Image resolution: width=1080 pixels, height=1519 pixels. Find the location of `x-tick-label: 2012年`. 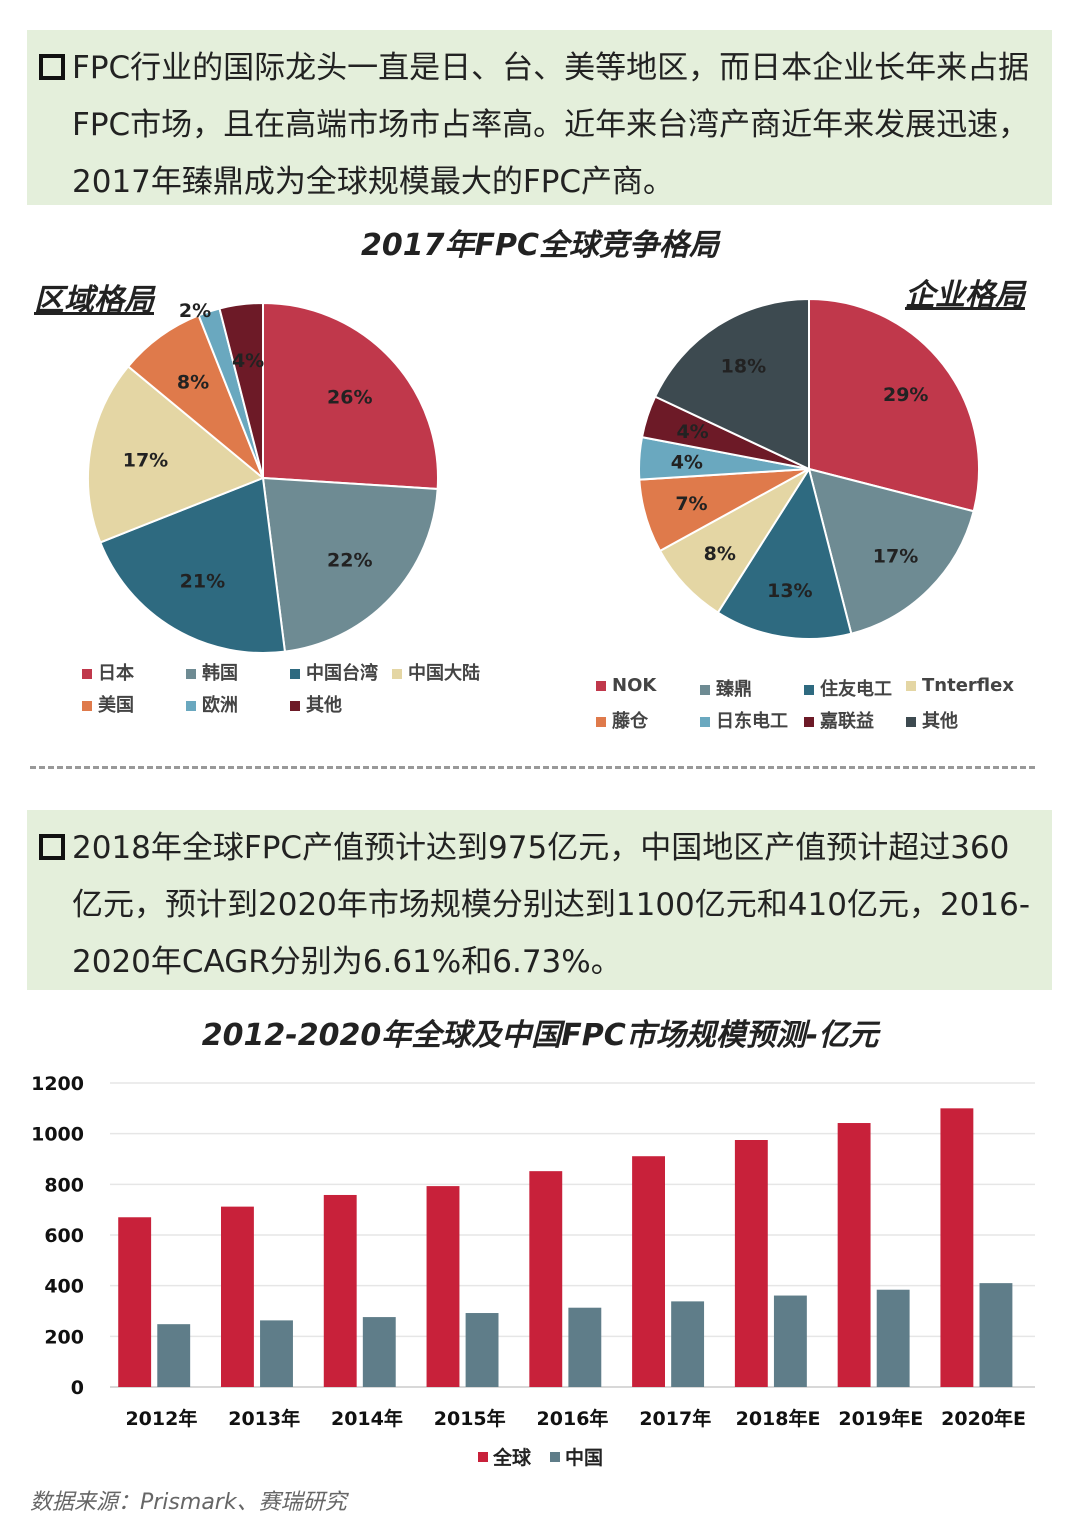

x-tick-label: 2012年 is located at coordinates (161, 1418).